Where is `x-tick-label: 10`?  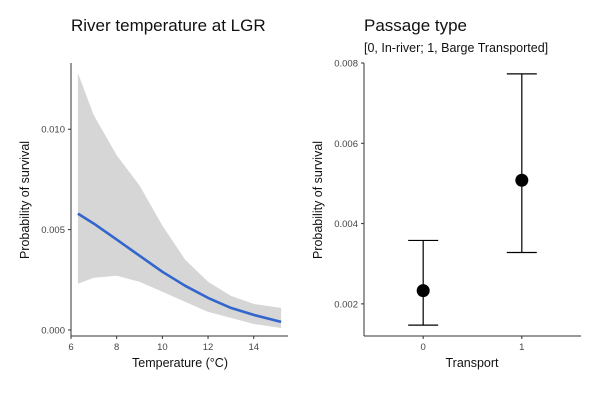
x-tick-label: 10 is located at coordinates (162, 347).